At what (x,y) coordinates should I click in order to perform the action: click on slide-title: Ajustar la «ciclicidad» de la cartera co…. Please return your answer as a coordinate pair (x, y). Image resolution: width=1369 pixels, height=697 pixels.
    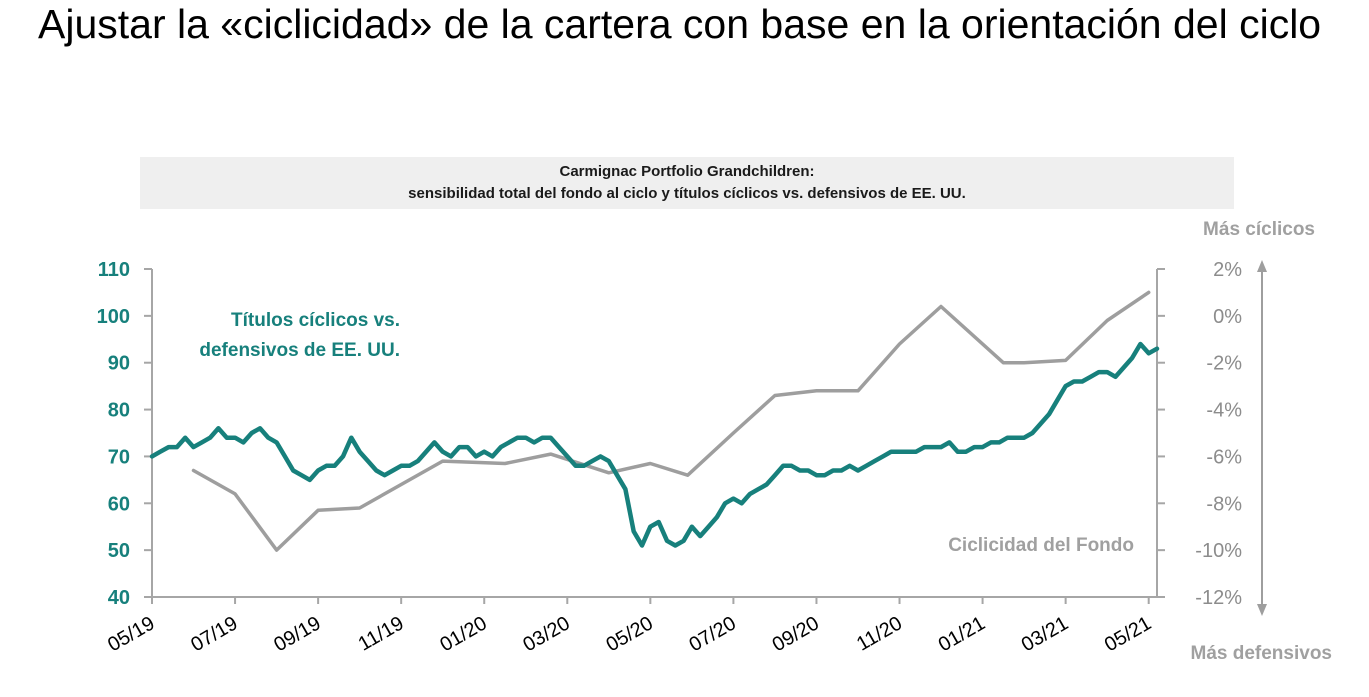
    Looking at the image, I should click on (680, 24).